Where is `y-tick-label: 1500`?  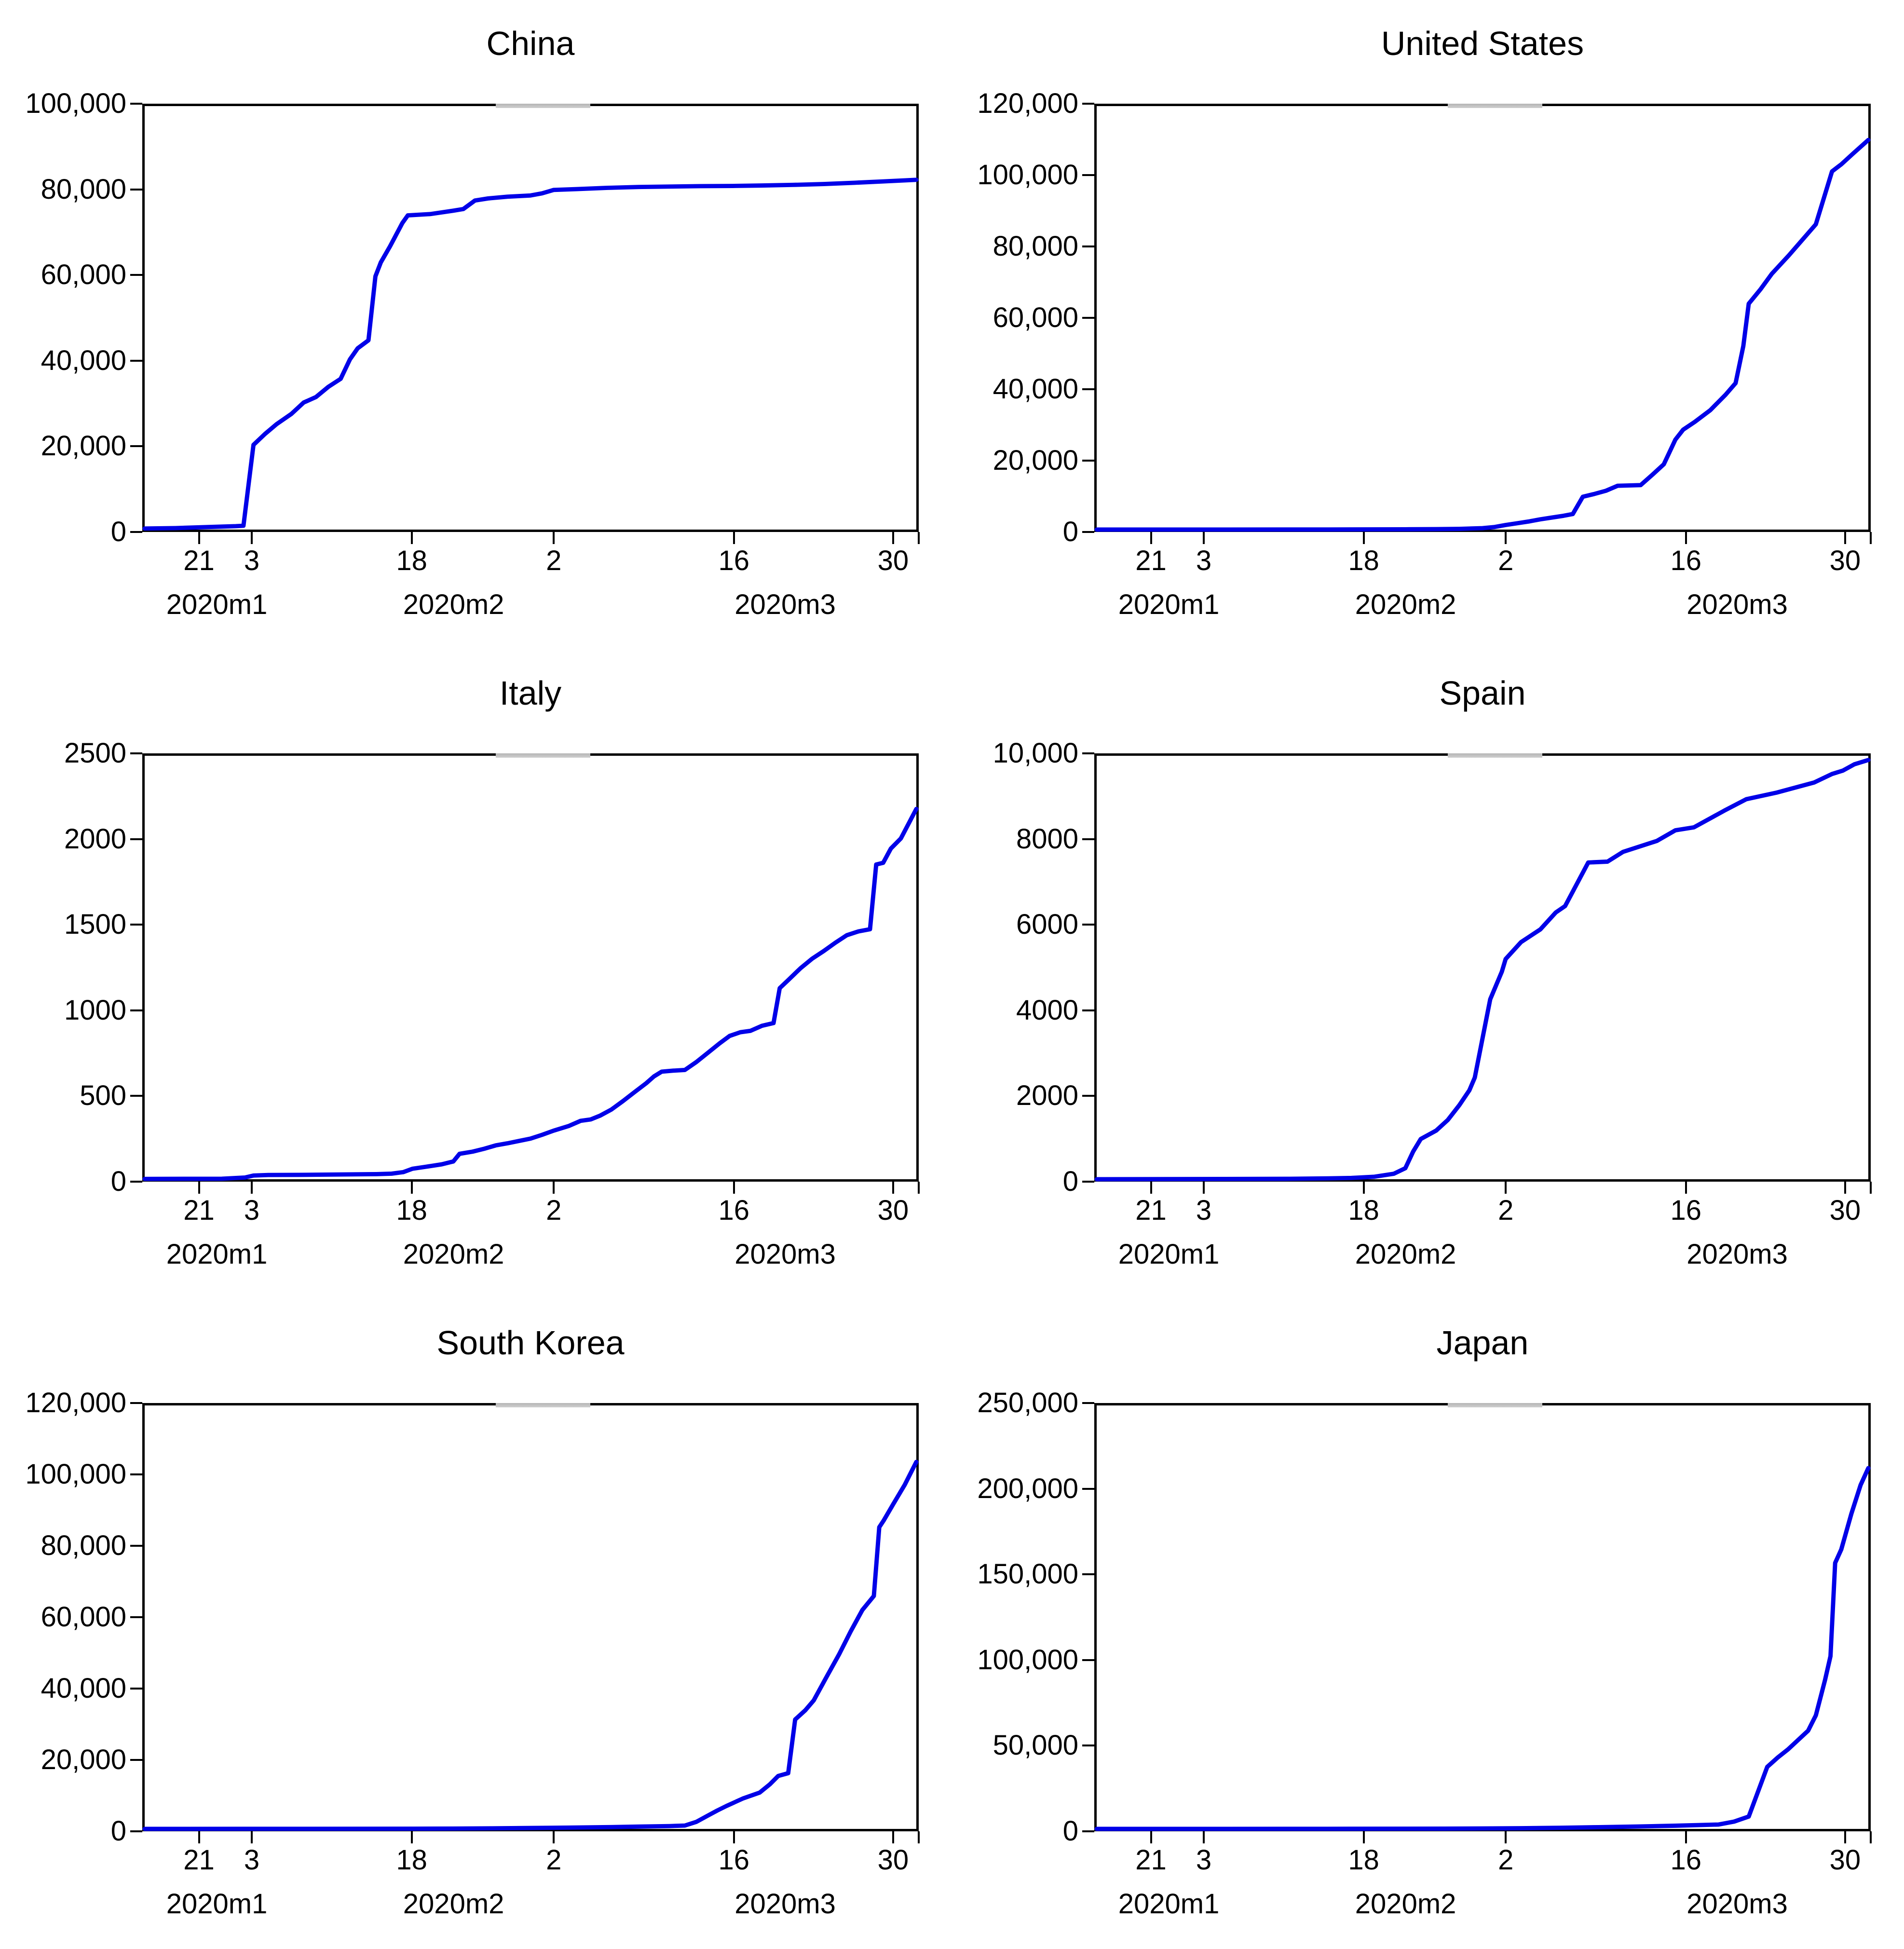
y-tick-label: 1500 is located at coordinates (95, 925).